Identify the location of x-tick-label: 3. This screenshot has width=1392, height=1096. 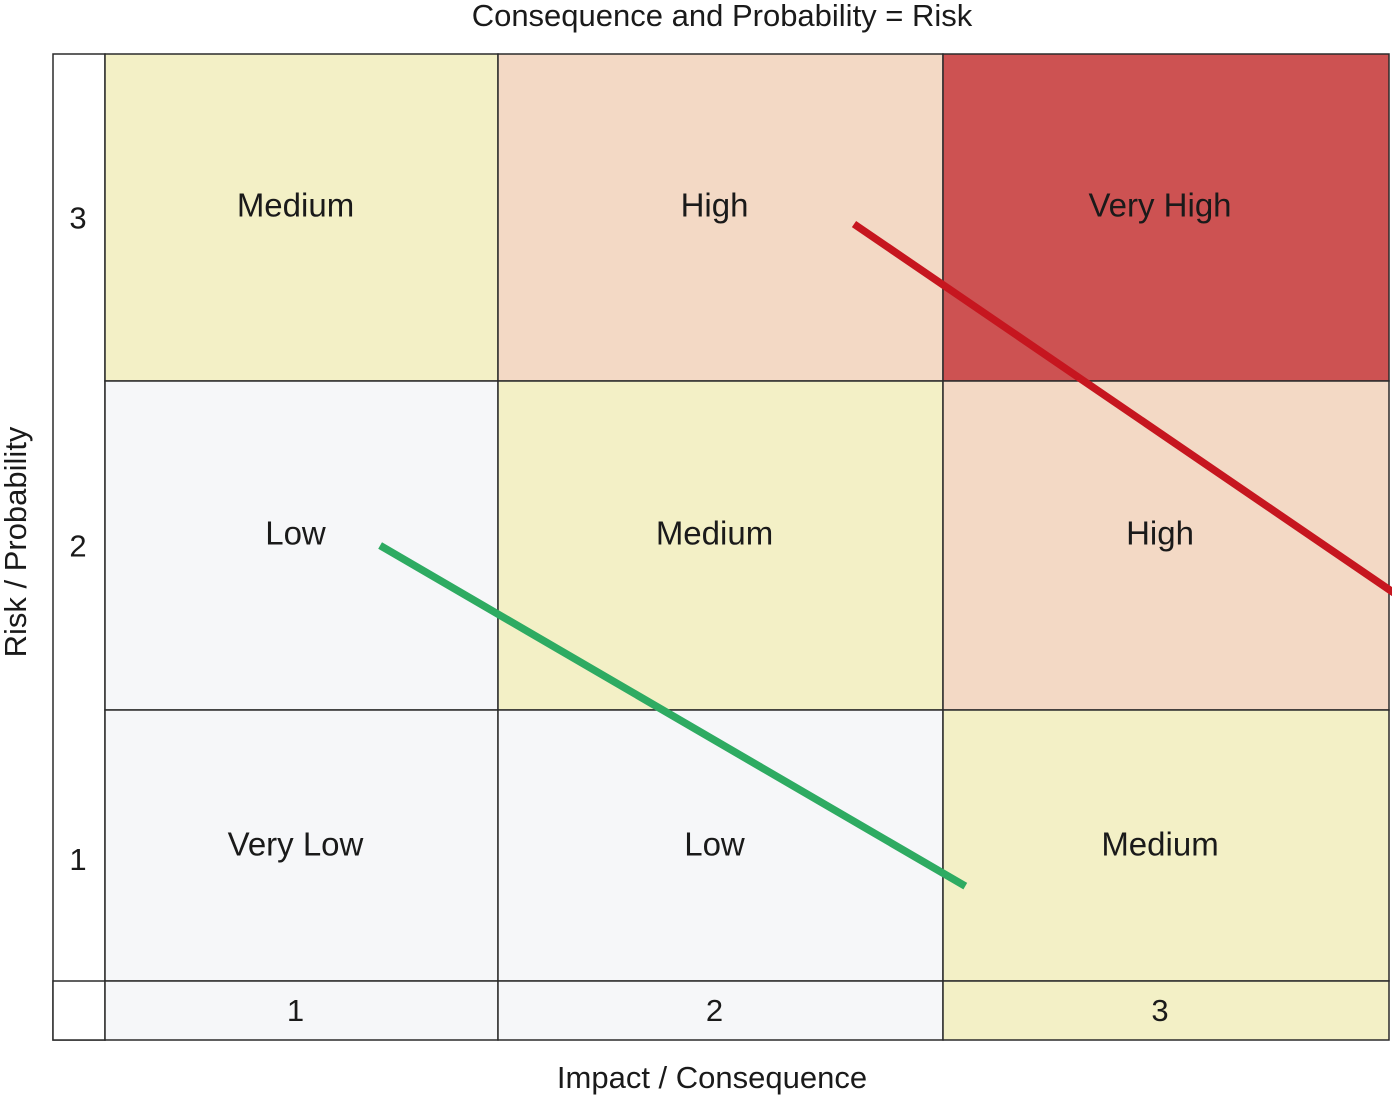
(1159, 1010).